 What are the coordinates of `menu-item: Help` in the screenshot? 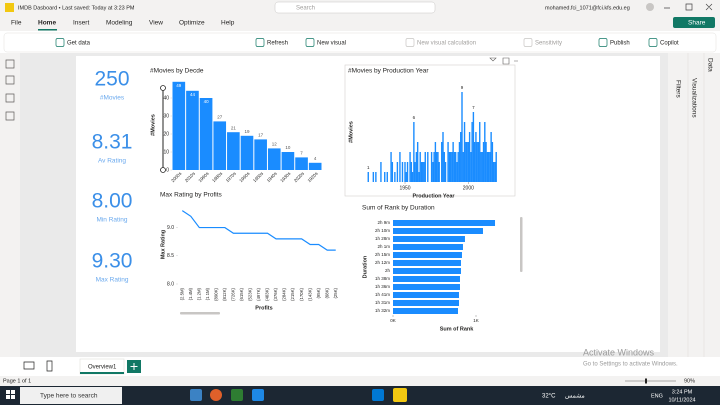 It's located at (228, 23).